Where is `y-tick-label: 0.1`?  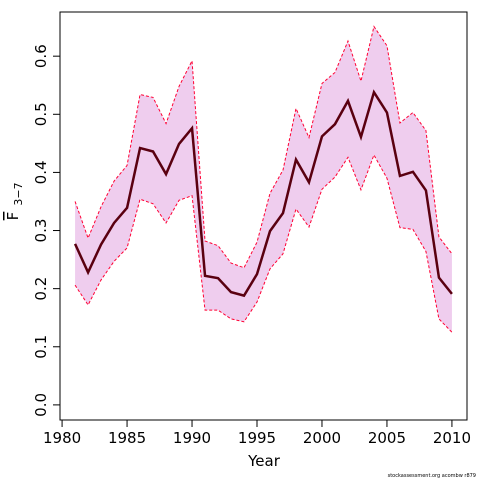
y-tick-label: 0.1 is located at coordinates (41, 347).